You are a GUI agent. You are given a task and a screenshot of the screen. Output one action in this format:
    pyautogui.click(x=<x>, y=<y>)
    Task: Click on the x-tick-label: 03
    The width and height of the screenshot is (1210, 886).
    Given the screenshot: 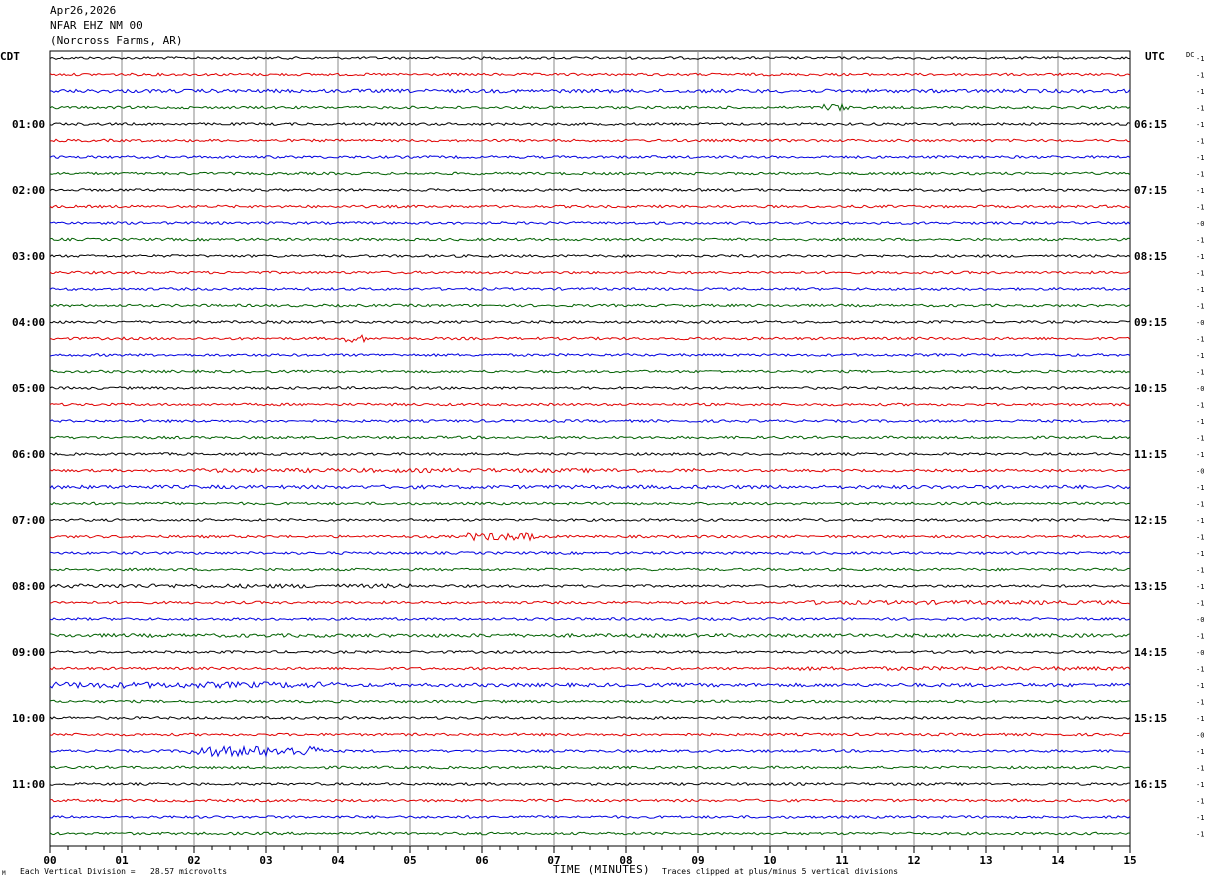 What is the action you would take?
    pyautogui.click(x=265, y=860)
    